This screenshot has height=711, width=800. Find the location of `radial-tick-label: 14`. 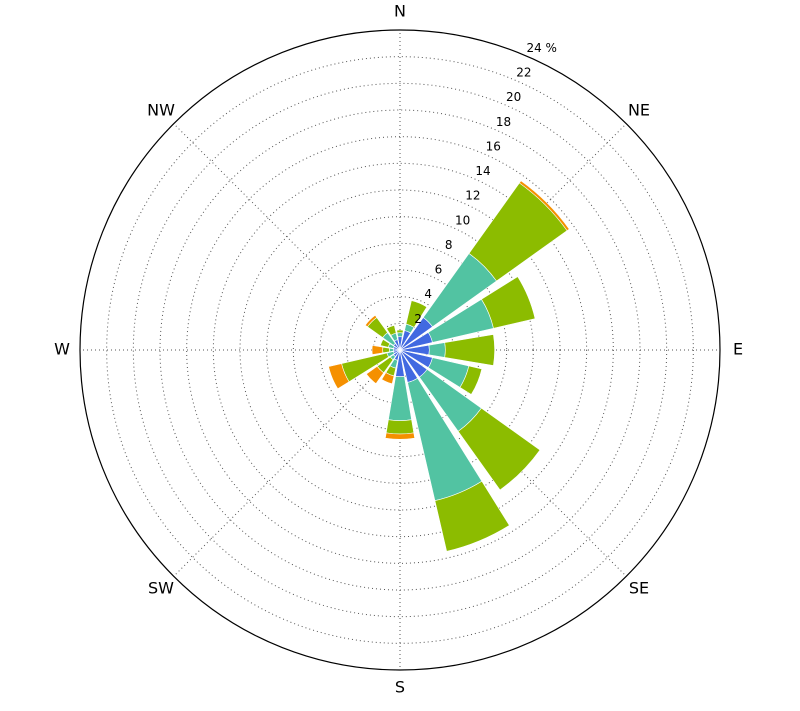

radial-tick-label: 14 is located at coordinates (482, 171).